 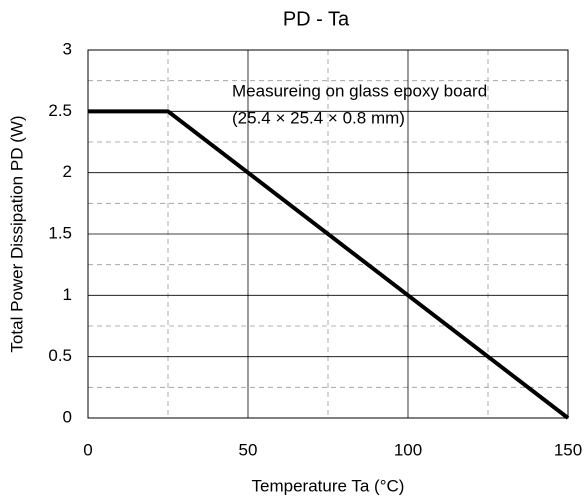 What do you see at coordinates (60, 355) in the screenshot?
I see `y-tick-label: 0.5` at bounding box center [60, 355].